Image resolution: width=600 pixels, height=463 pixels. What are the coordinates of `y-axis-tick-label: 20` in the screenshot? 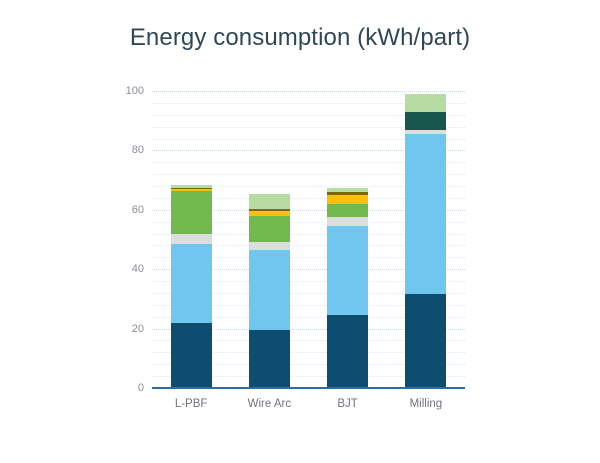 It's located at (137, 328).